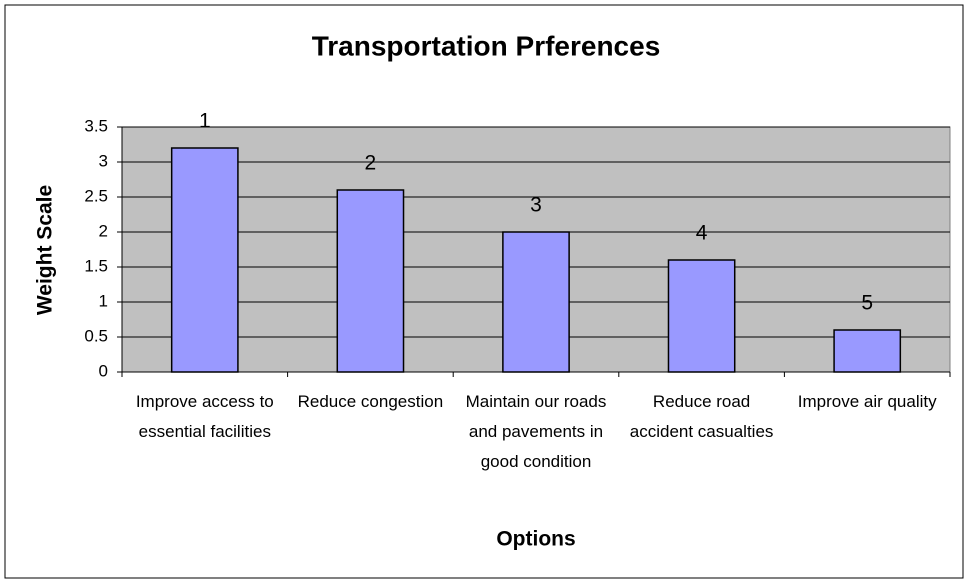 This screenshot has height=585, width=969. Describe the element at coordinates (45, 250) in the screenshot. I see `y-axis-label: Weight Scale` at that location.